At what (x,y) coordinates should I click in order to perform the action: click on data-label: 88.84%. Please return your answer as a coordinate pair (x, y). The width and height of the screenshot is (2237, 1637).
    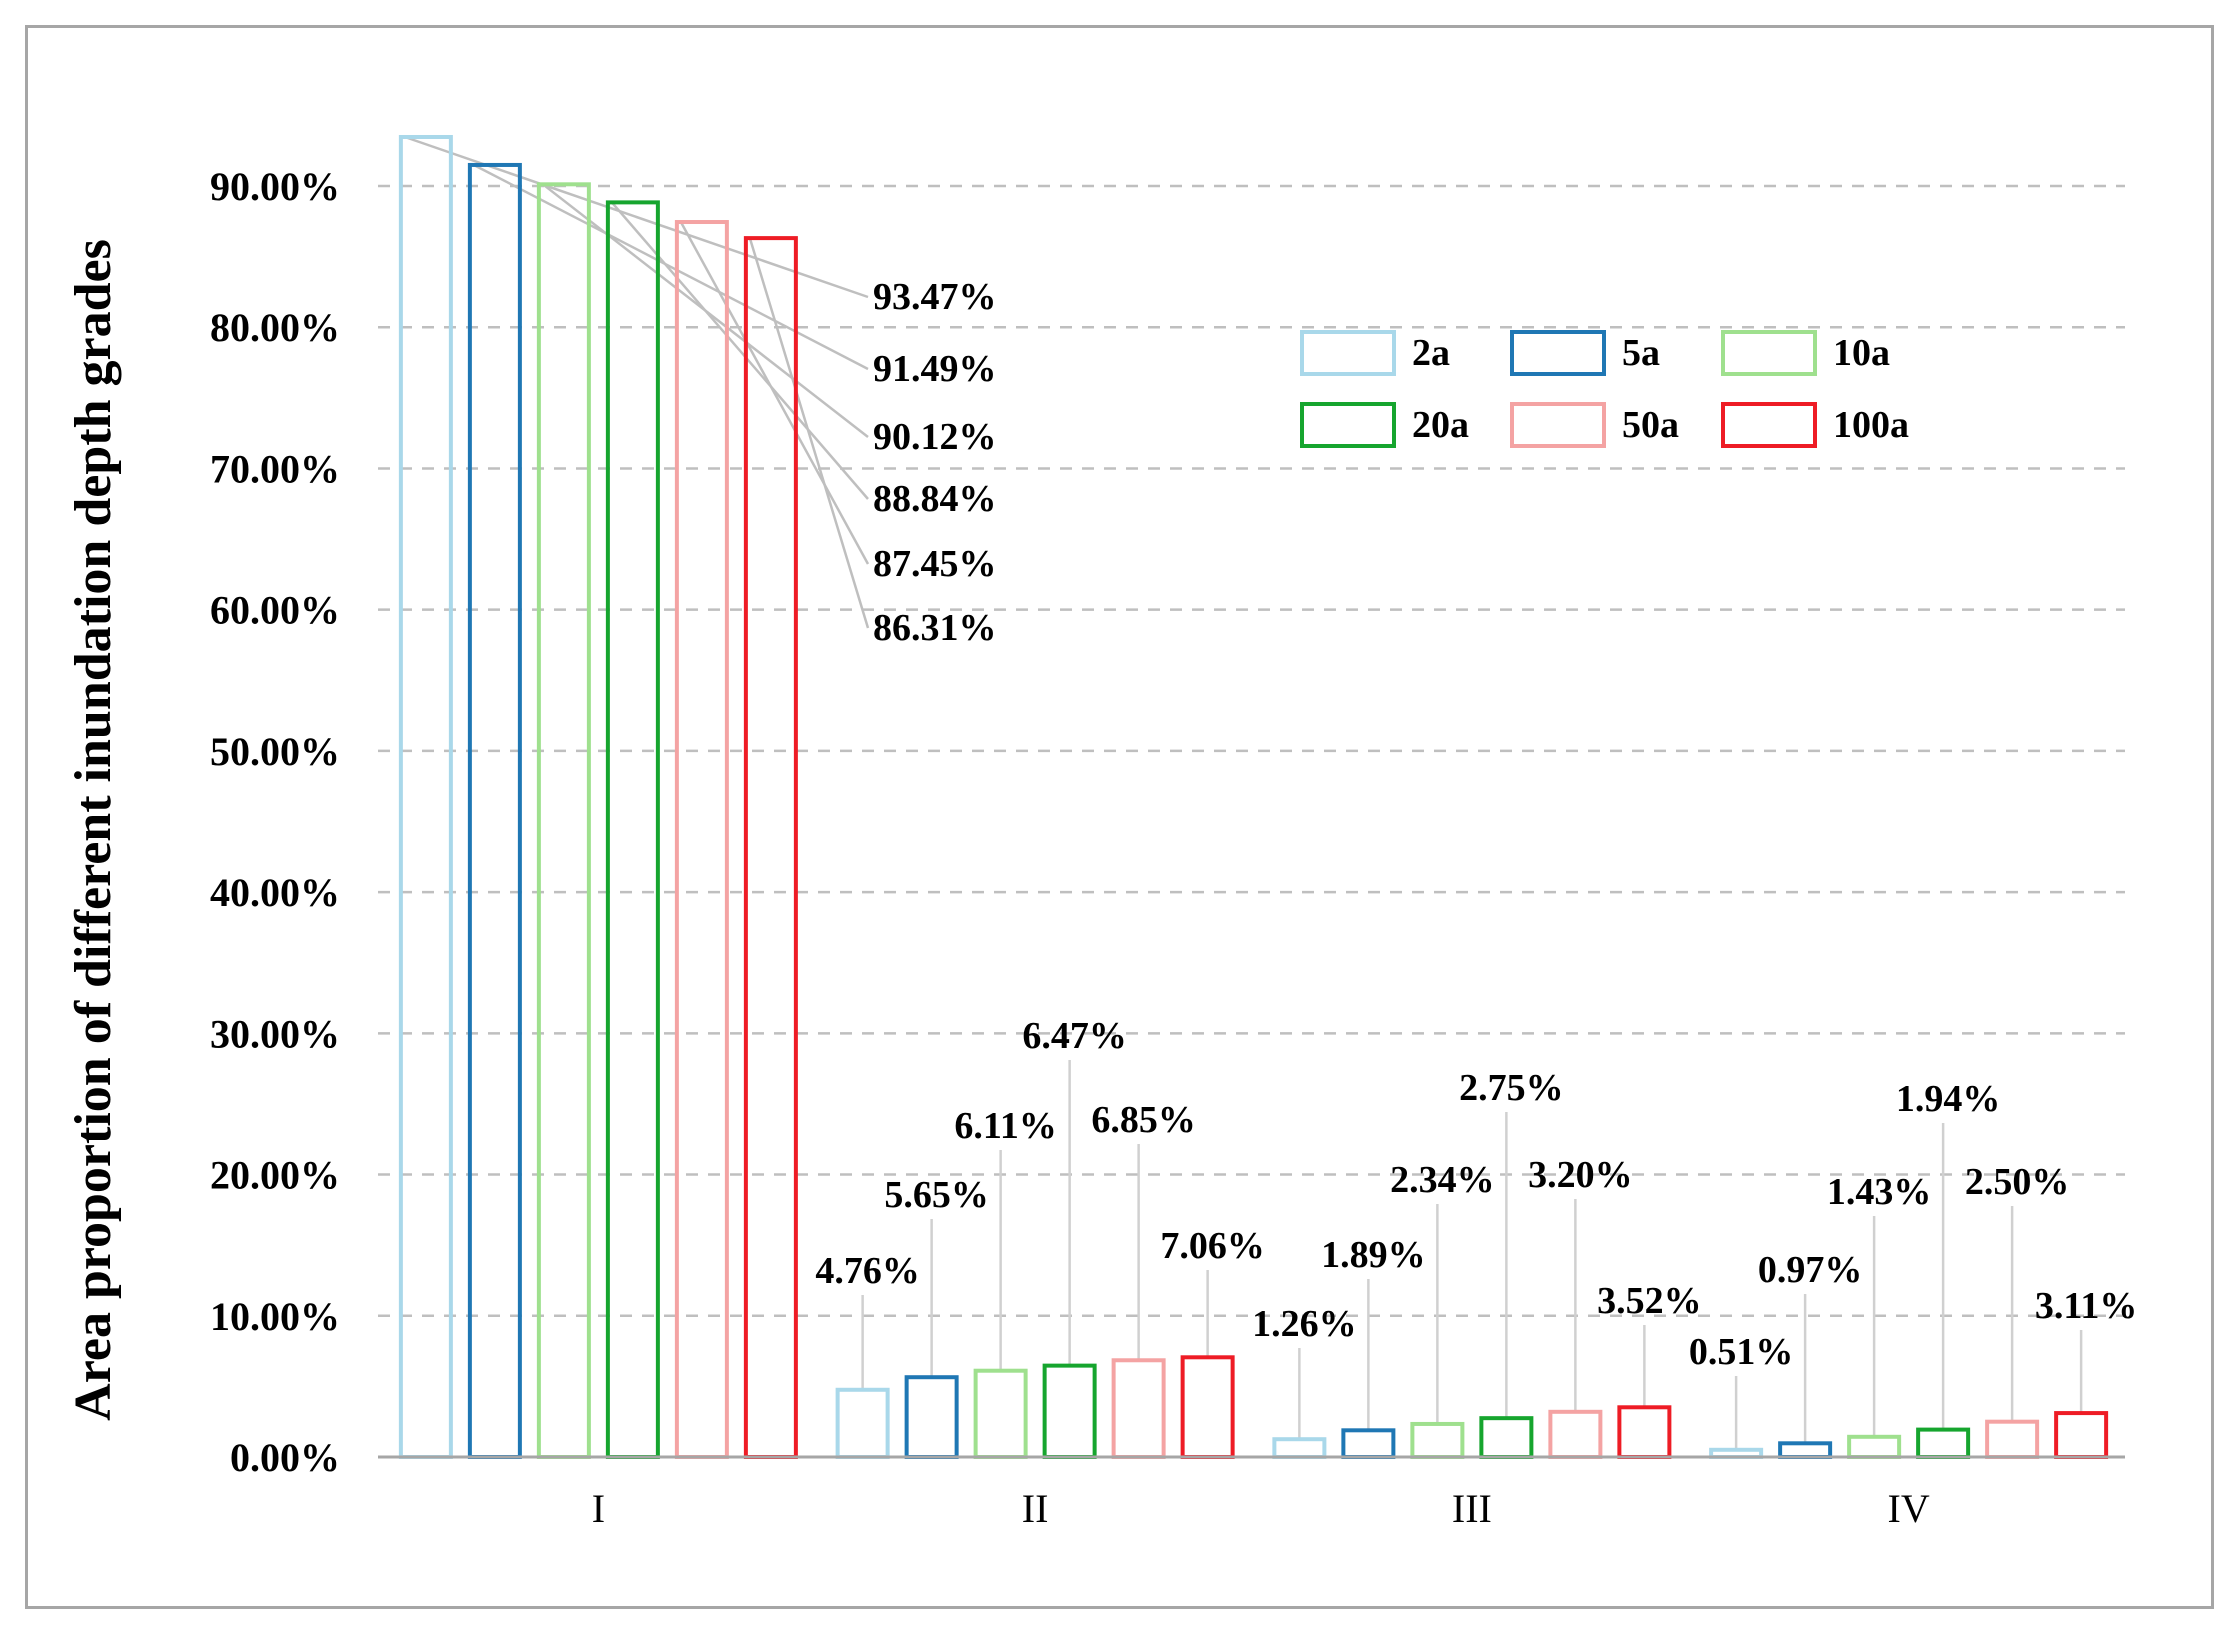
    Looking at the image, I should click on (935, 499).